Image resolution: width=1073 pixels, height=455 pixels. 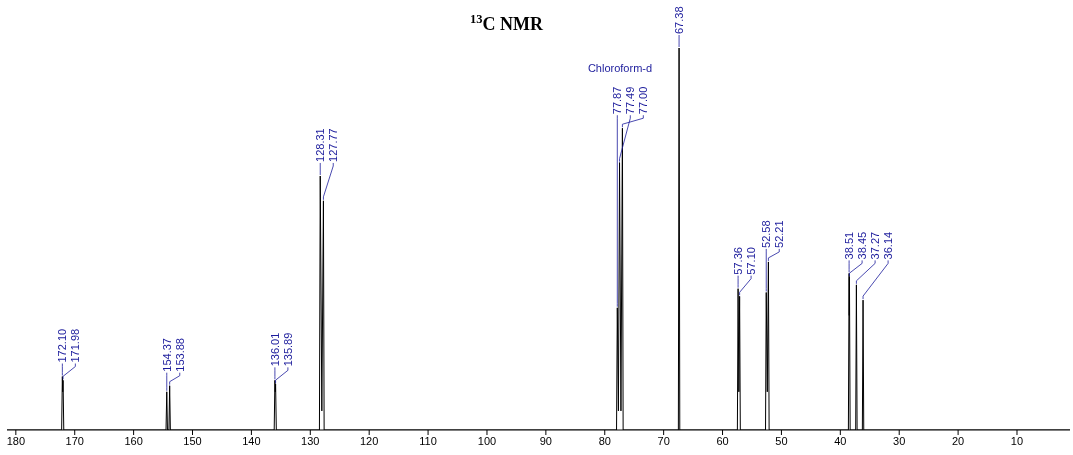 I want to click on annotation: Chloroform-d, so click(x=620, y=68).